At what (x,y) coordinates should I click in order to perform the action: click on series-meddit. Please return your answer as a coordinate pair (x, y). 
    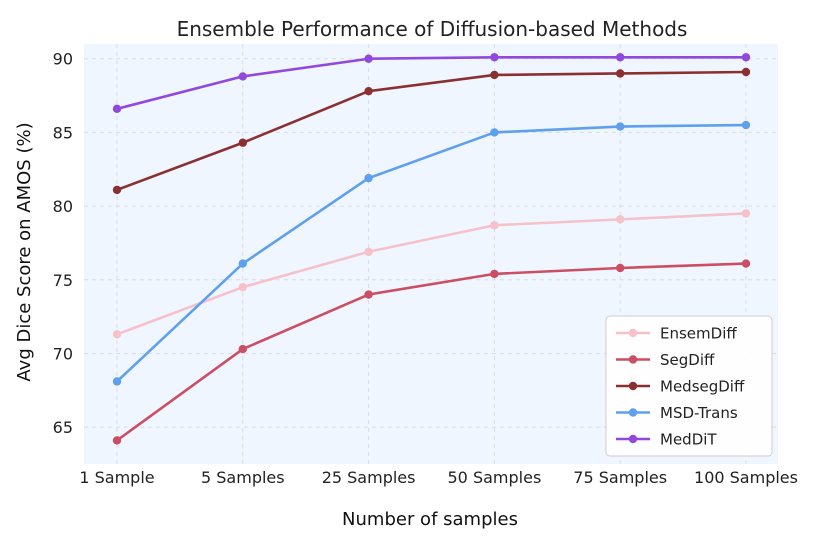
    Looking at the image, I should click on (431, 83).